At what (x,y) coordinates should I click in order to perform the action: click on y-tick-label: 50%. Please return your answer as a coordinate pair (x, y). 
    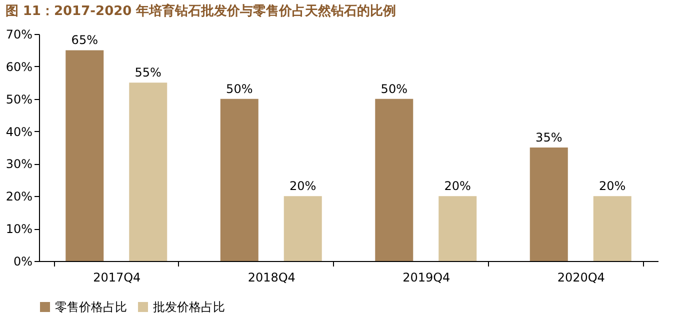
    Looking at the image, I should click on (19, 99).